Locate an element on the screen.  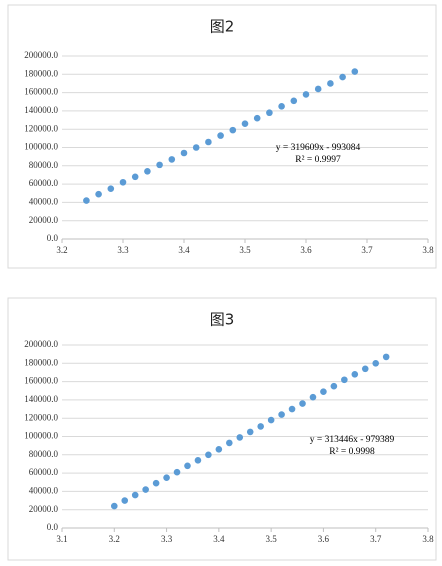
x-tick-label: 3.1 is located at coordinates (61, 539).